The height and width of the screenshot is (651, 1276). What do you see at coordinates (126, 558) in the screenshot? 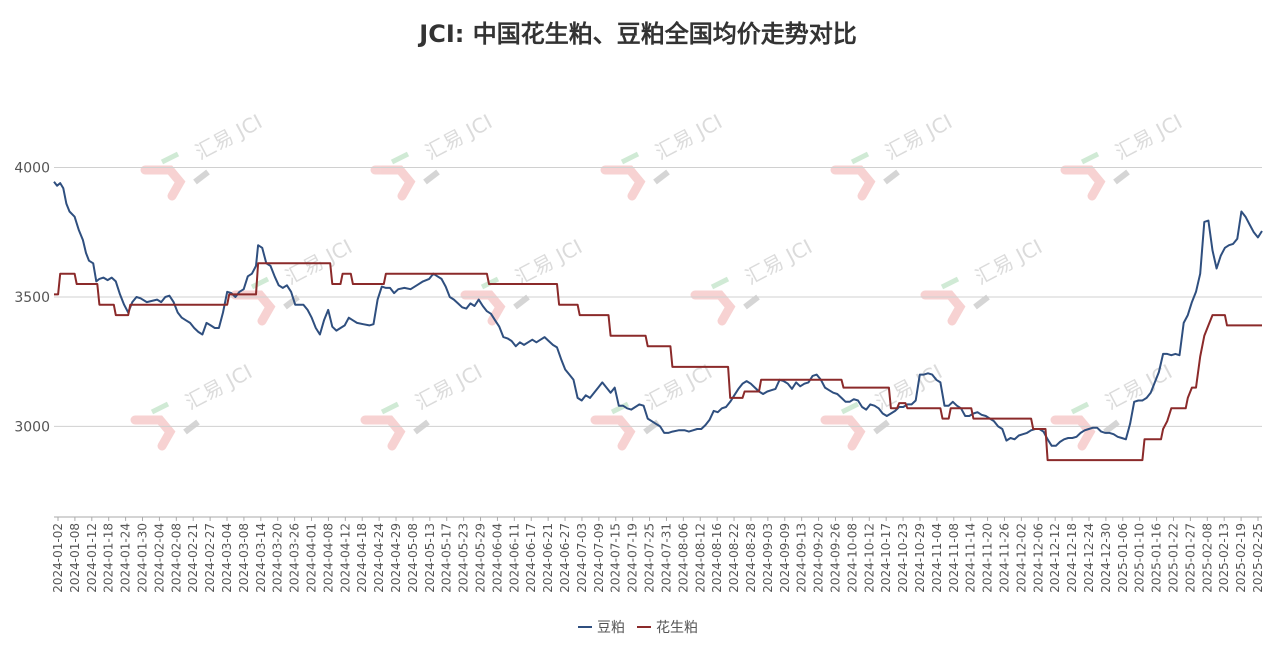
I see `x-tick-label: 2024-01-24` at bounding box center [126, 558].